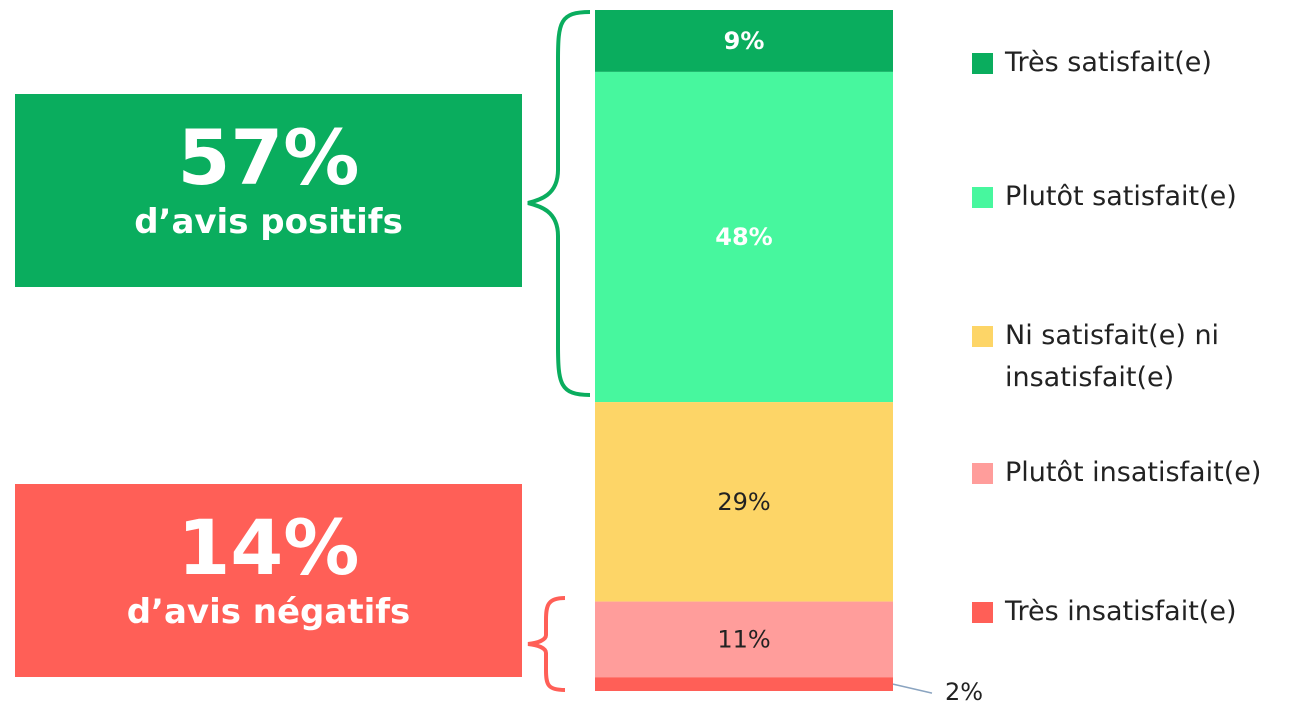  Describe the element at coordinates (268, 547) in the screenshot. I see `summary-value: 14%` at that location.